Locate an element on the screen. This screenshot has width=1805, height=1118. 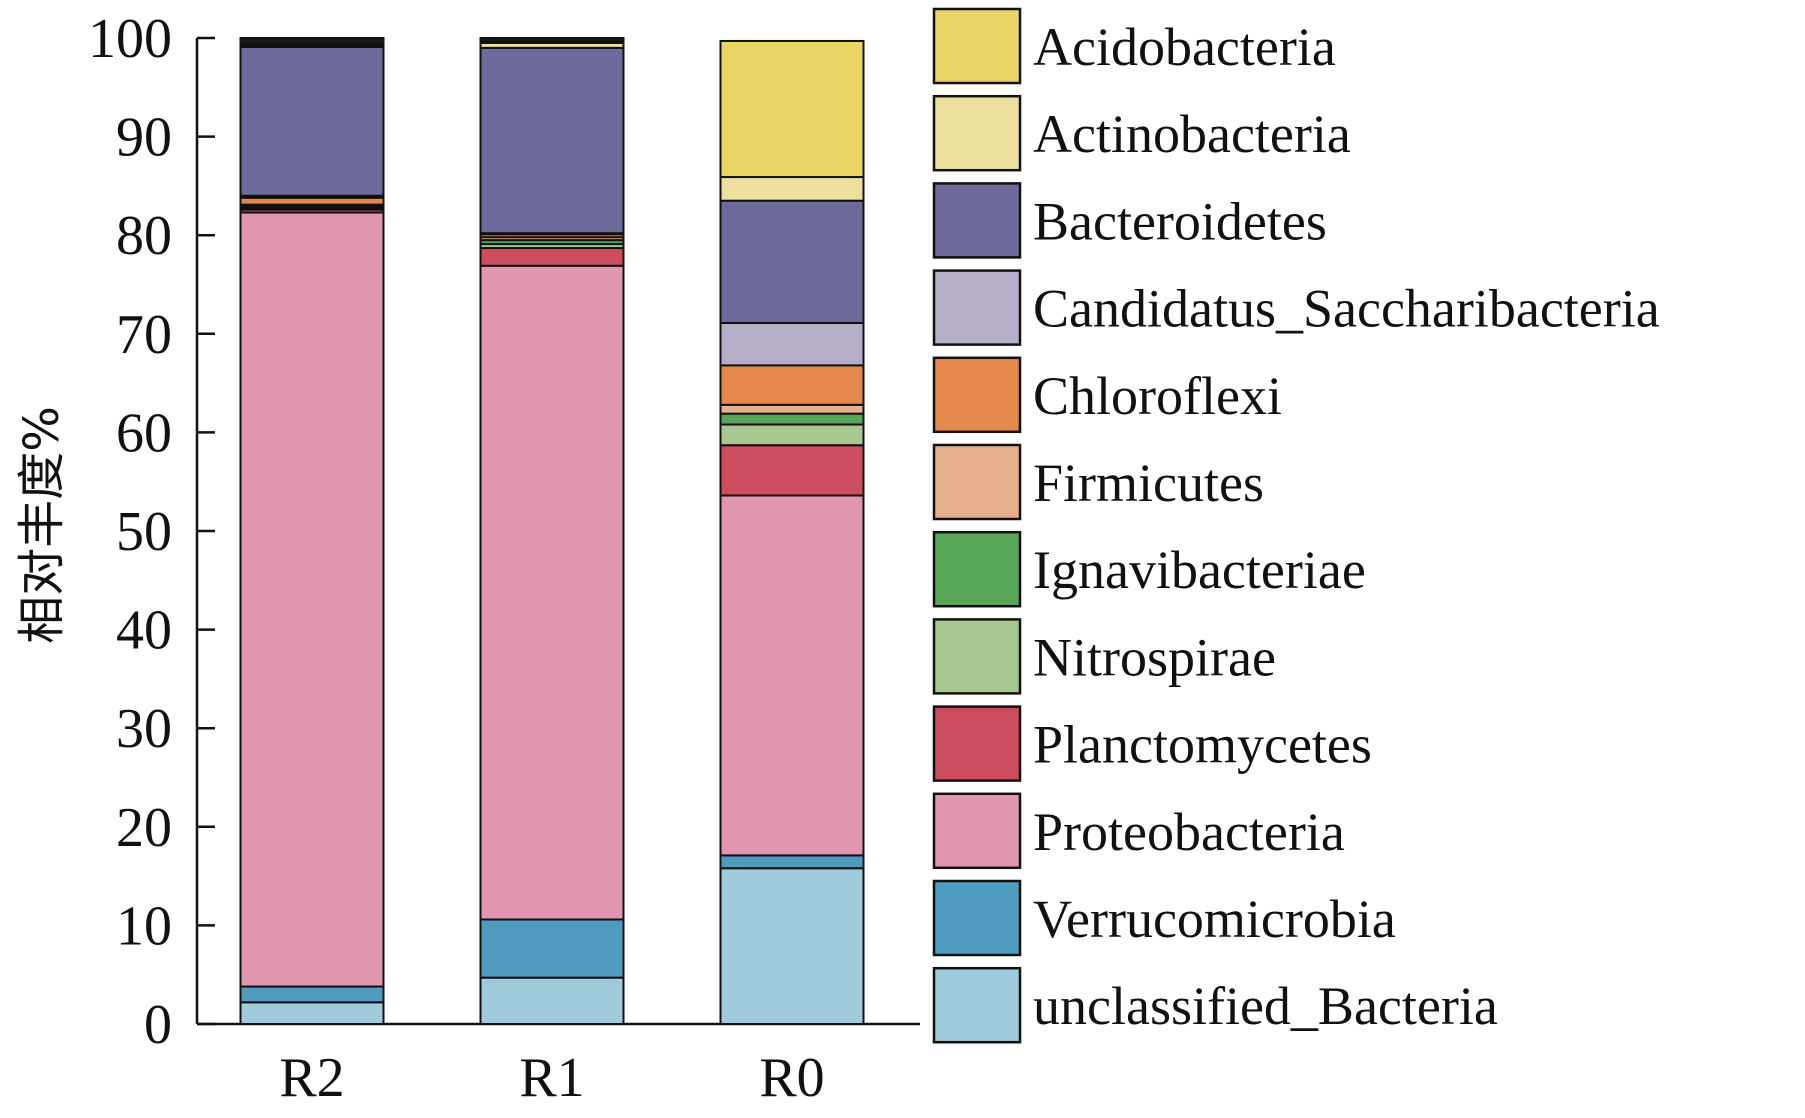
legend-label-actinobacteria: Actinobacteria is located at coordinates (1192, 134).